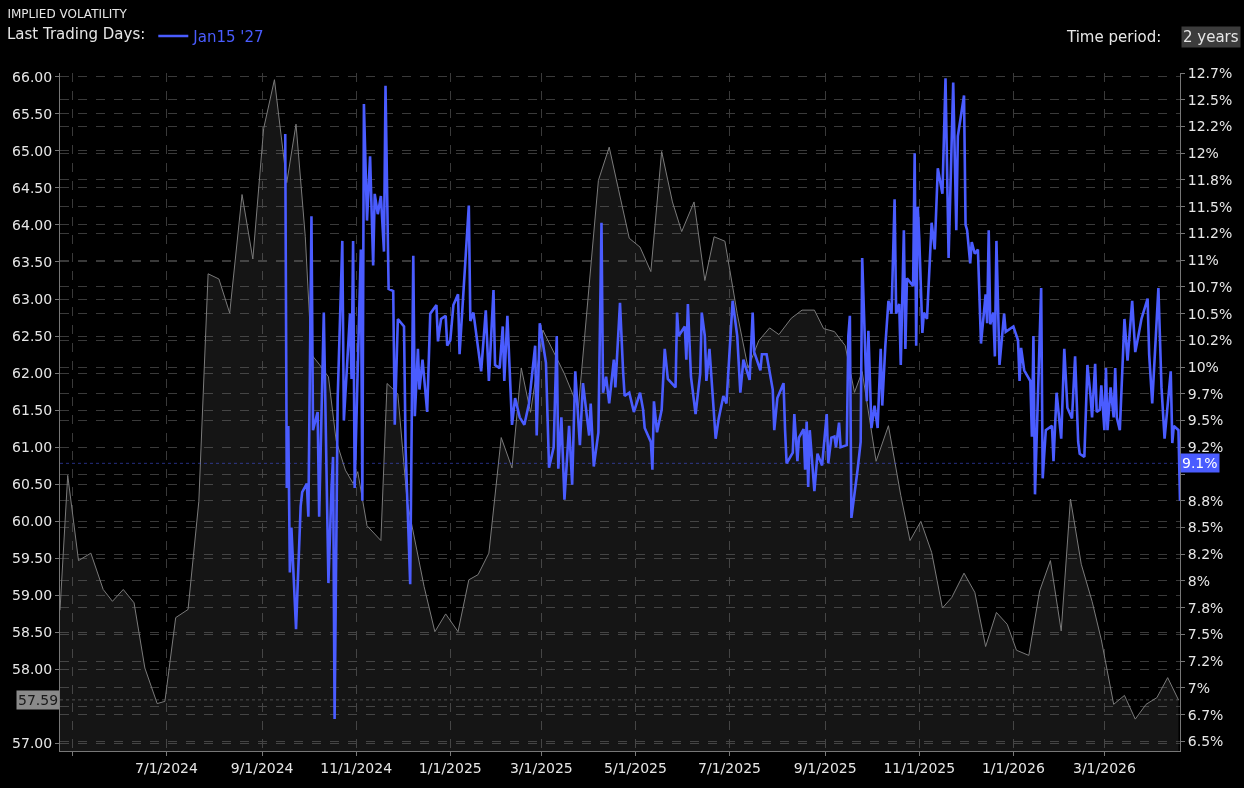 Image resolution: width=1244 pixels, height=788 pixels. Describe the element at coordinates (32, 298) in the screenshot. I see `y-tick-label: 63.00` at that location.